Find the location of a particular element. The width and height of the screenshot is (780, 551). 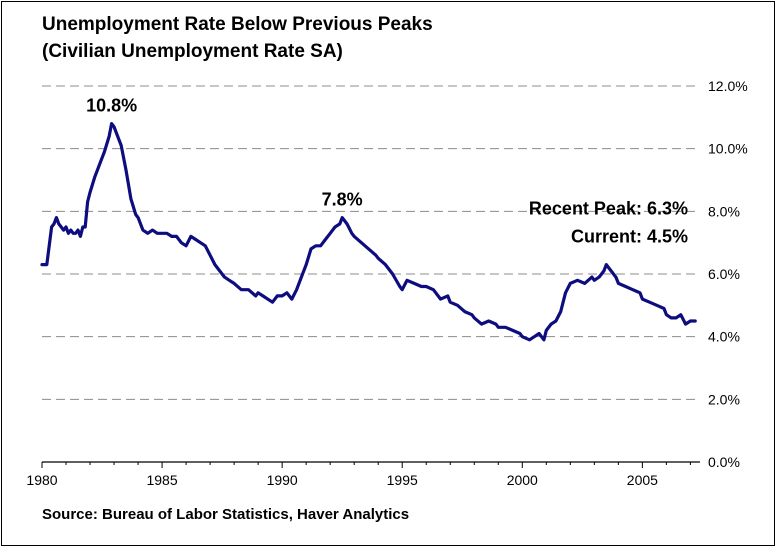

x-tick-label: 2000 is located at coordinates (522, 480).